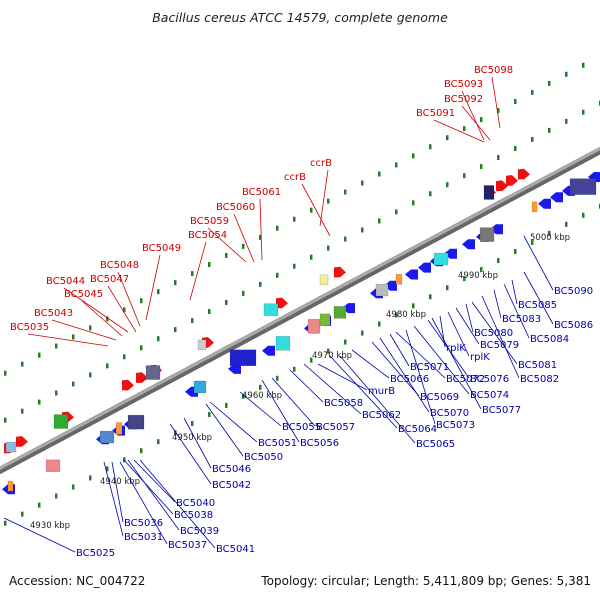  I want to click on bottom-gene-label: BC5039, so click(199, 531).